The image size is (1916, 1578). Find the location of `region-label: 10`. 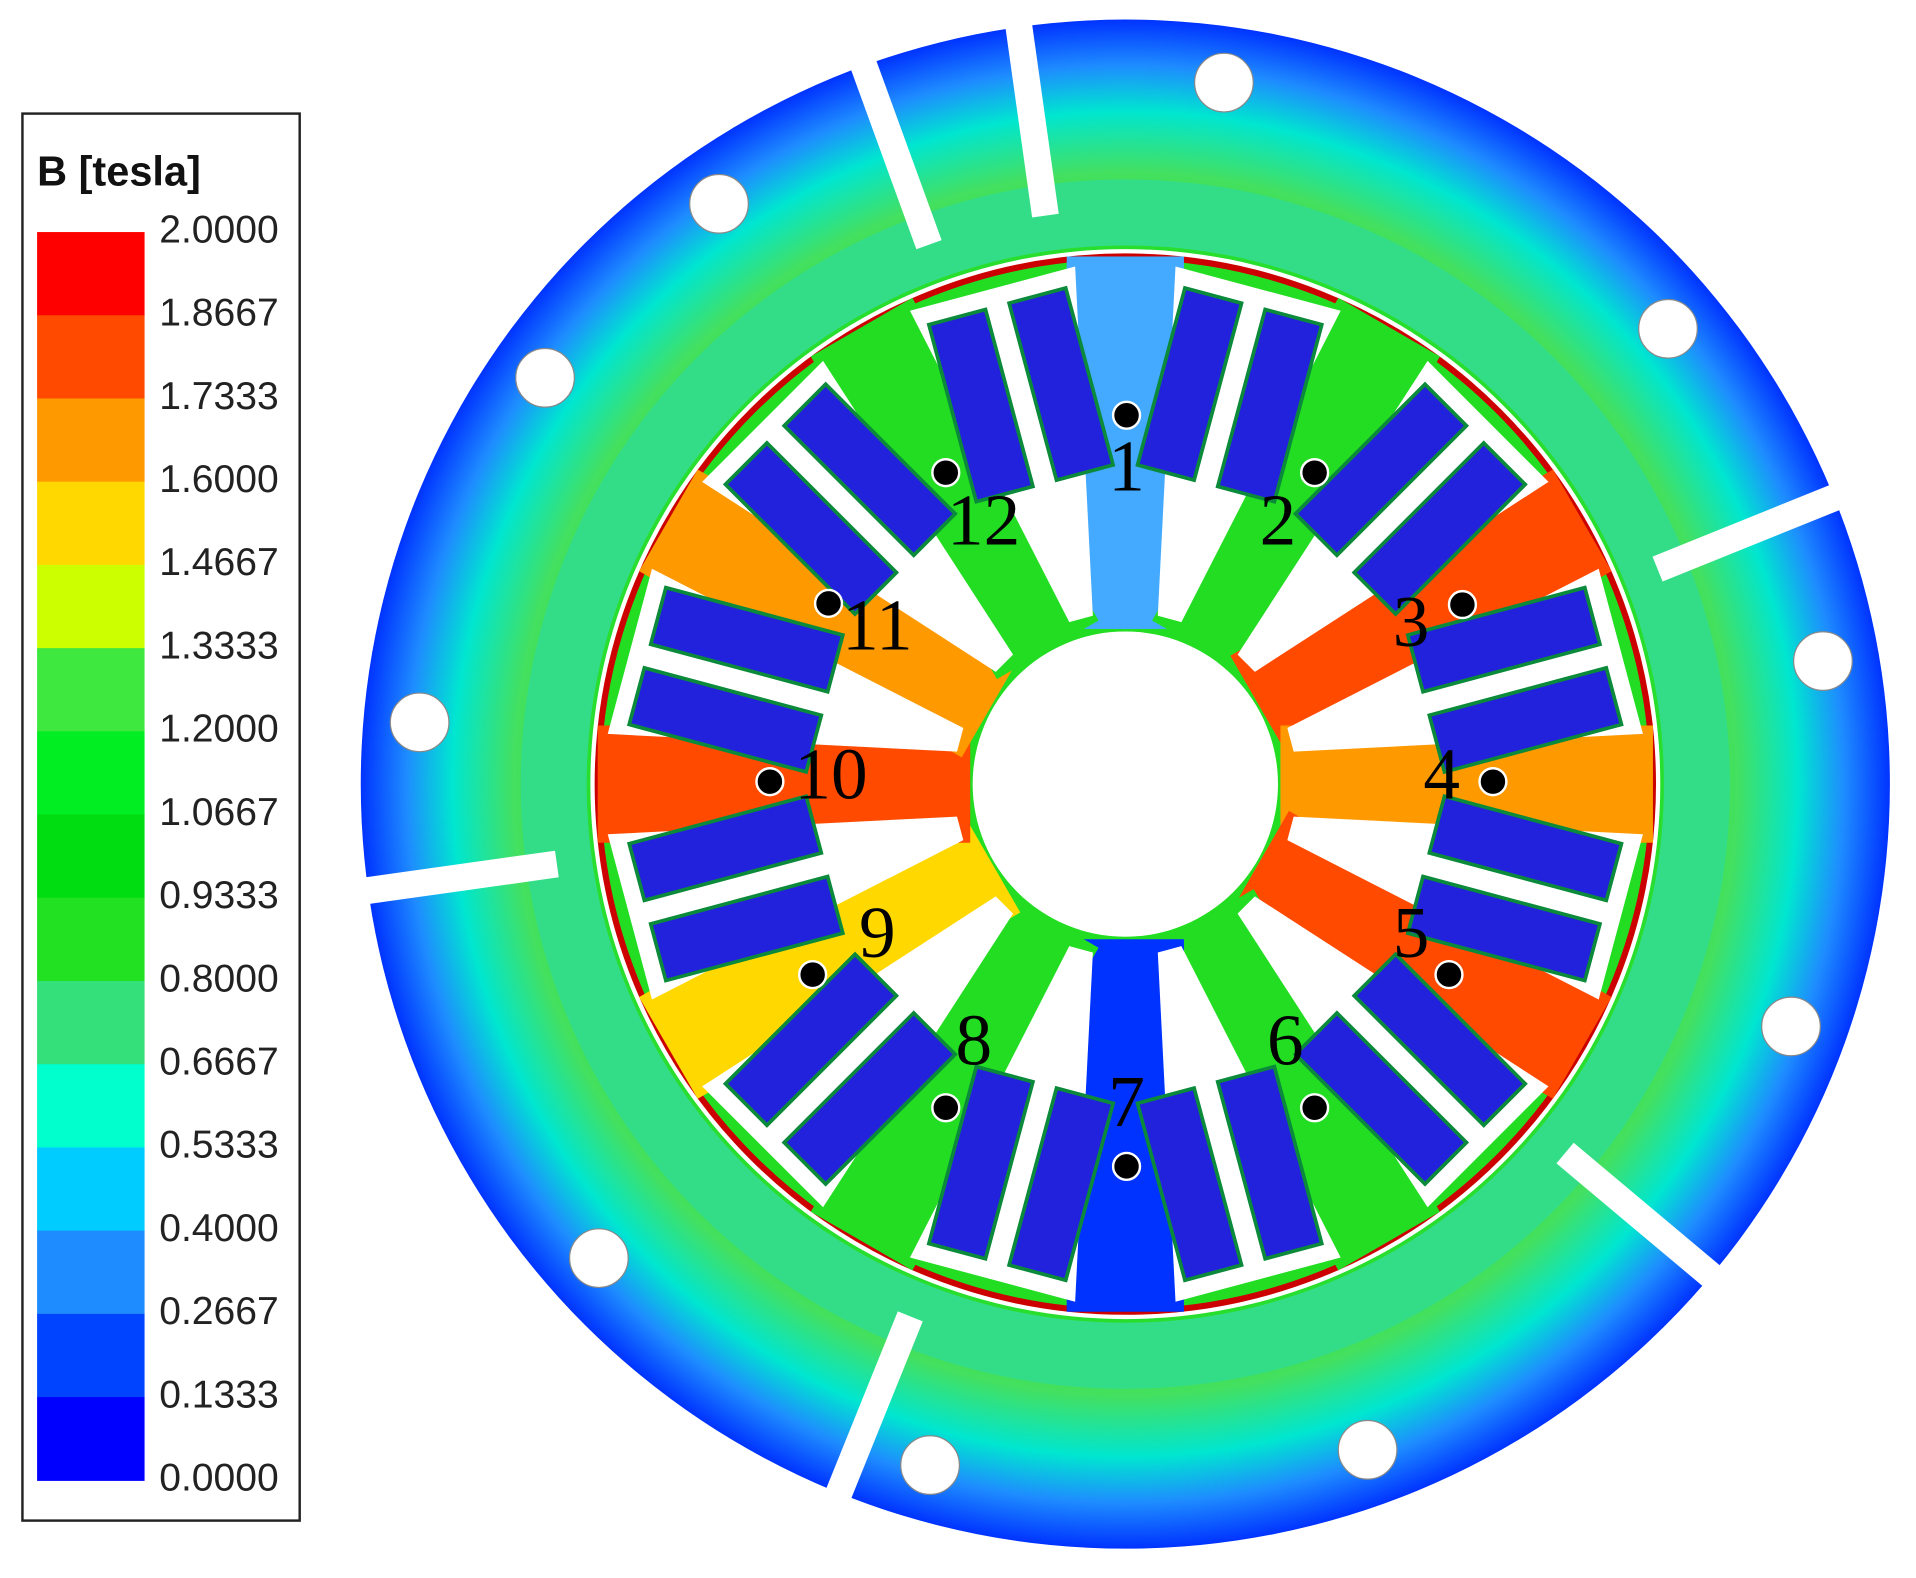

region-label: 10 is located at coordinates (830, 773).